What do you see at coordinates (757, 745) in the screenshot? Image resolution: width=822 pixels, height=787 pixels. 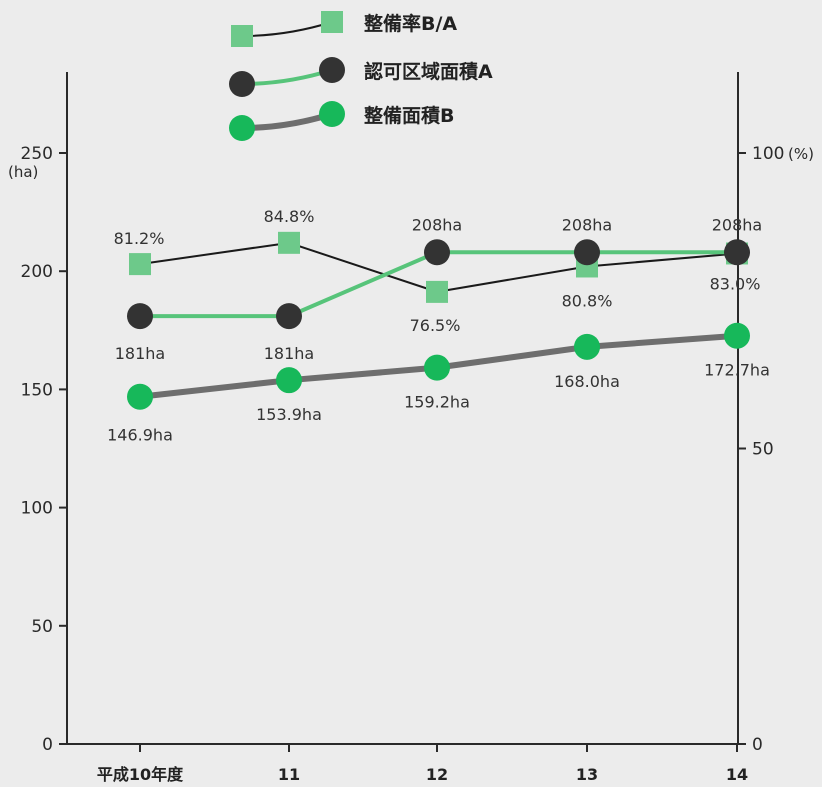 I see `right-tick-label: 0` at bounding box center [757, 745].